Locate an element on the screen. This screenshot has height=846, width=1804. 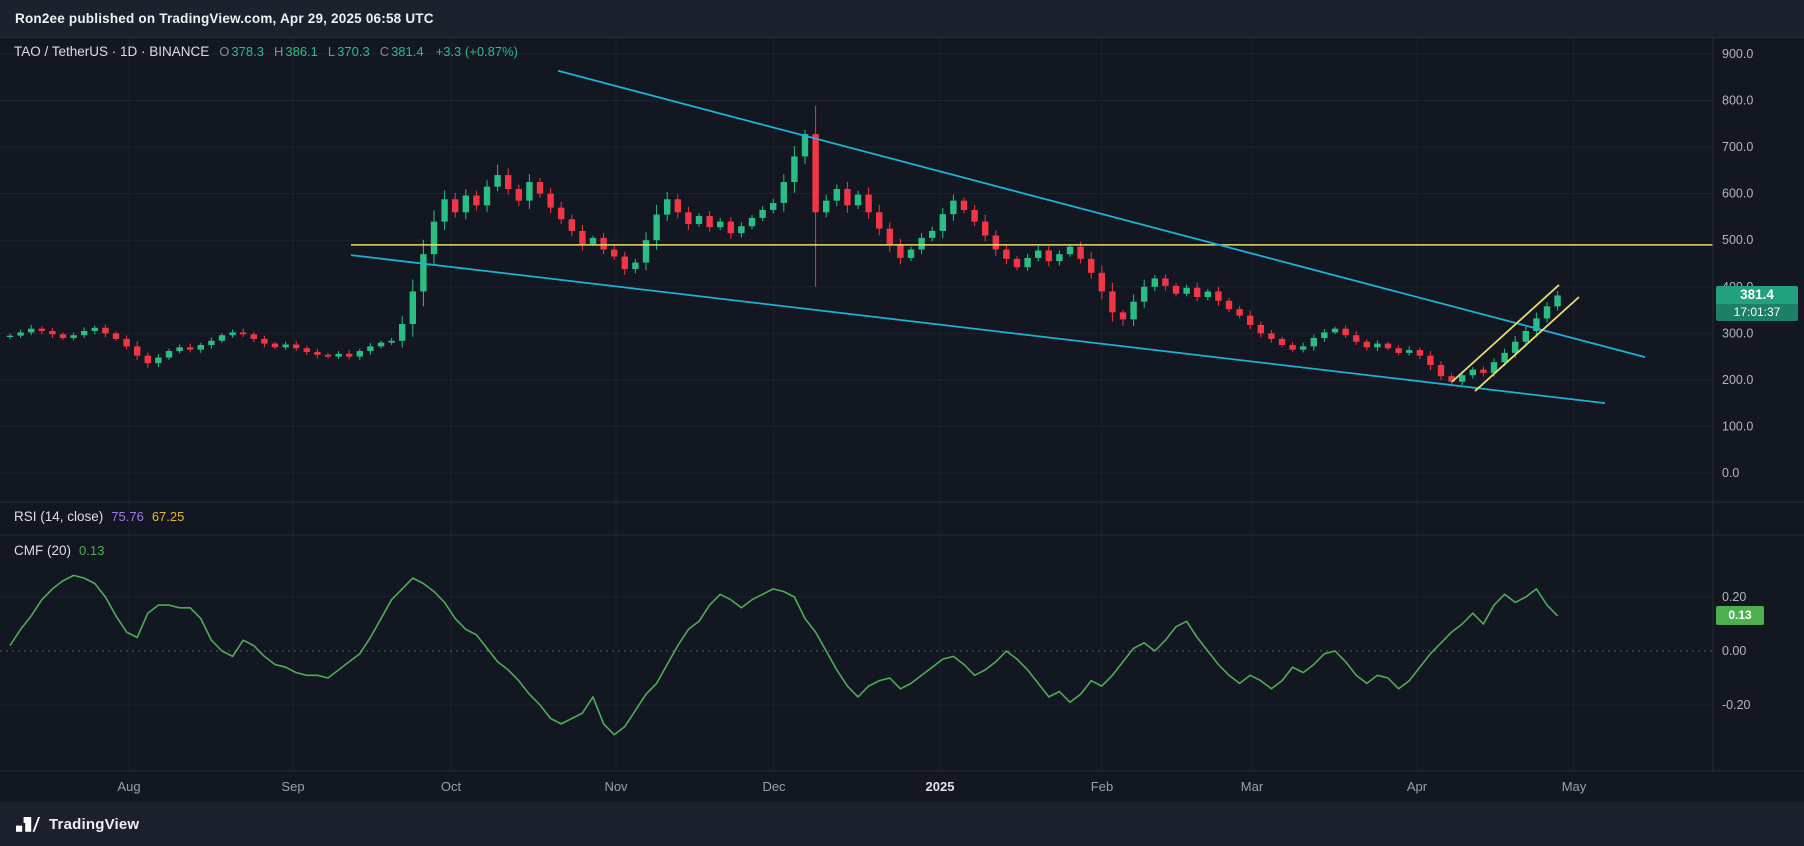
svg-text: -0.20 is located at coordinates (1736, 705).